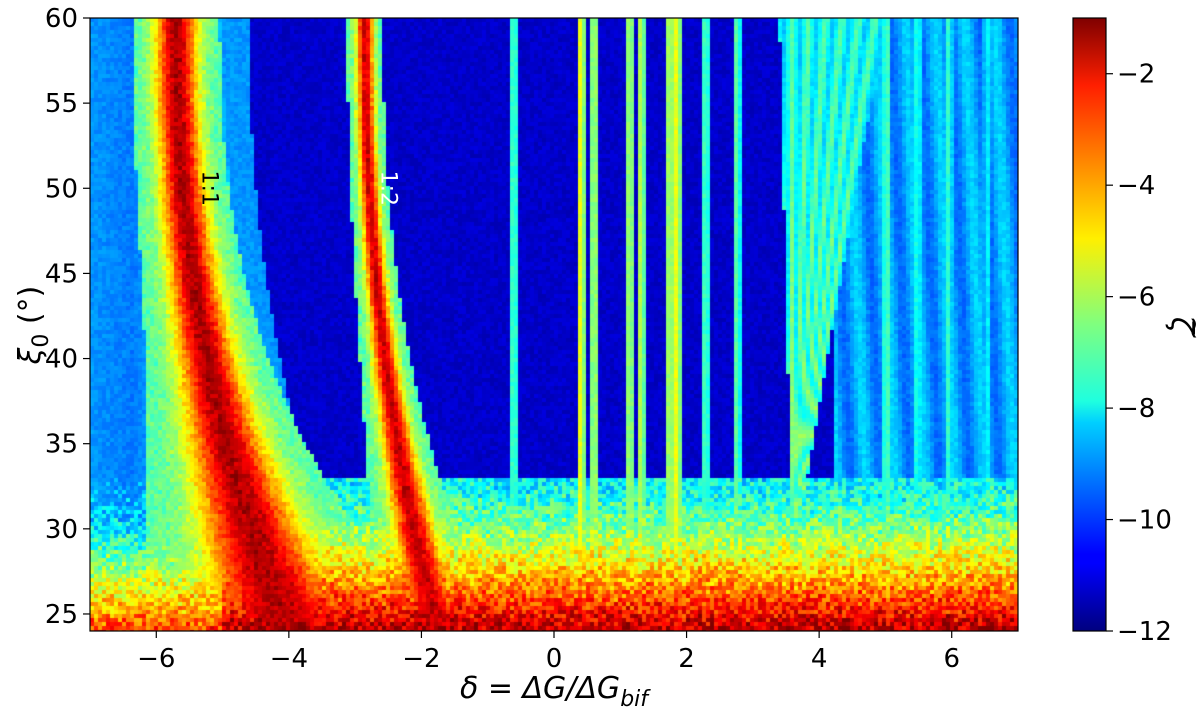 The width and height of the screenshot is (1200, 709). Describe the element at coordinates (421, 659) in the screenshot. I see `x-tick-label: −2` at that location.